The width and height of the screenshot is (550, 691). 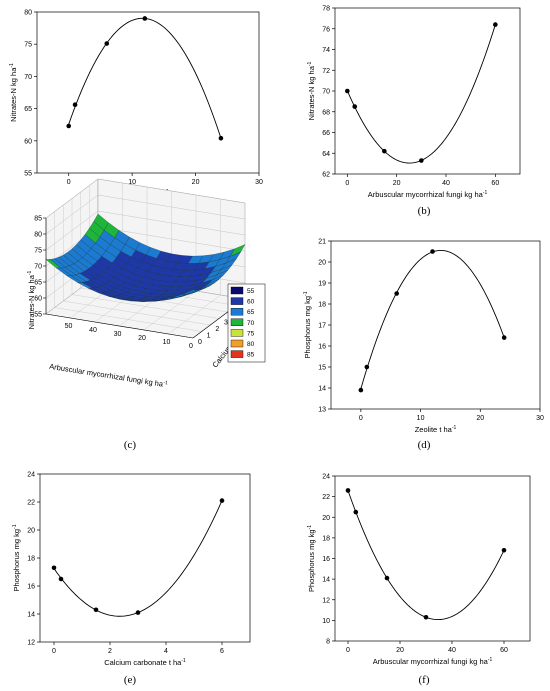 What do you see at coordinates (38, 315) in the screenshot?
I see `z-tick-label: 55` at bounding box center [38, 315].